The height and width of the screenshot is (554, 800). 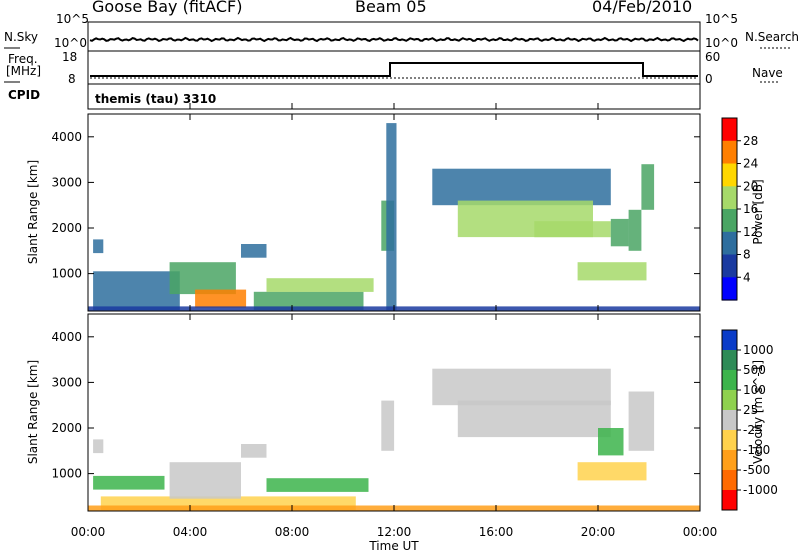 What do you see at coordinates (394, 39) in the screenshot?
I see `nsky-trace` at bounding box center [394, 39].